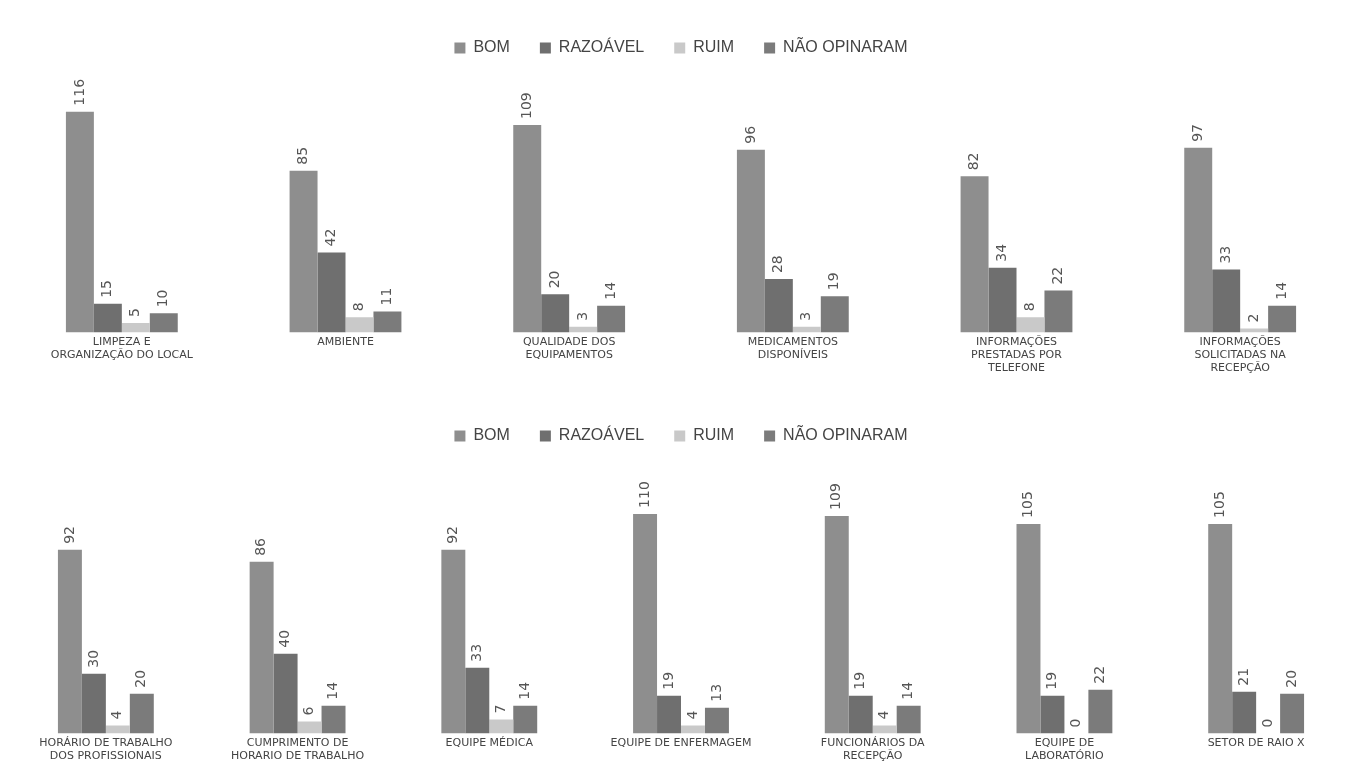 Image resolution: width=1362 pixels, height=776 pixels. What do you see at coordinates (284, 638) in the screenshot?
I see `data-label: 40` at bounding box center [284, 638].